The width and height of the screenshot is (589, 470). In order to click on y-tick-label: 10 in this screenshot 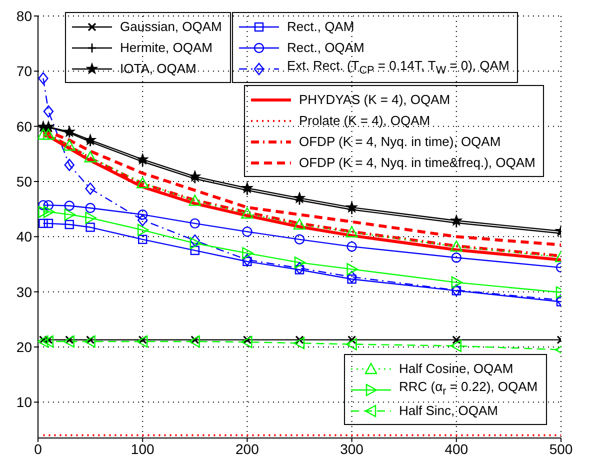, I will do `click(24, 402)`.